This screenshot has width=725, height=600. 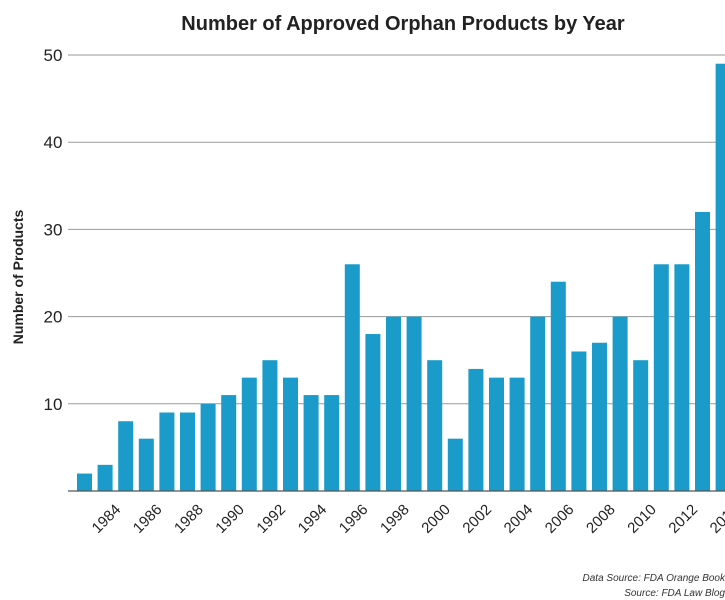 I want to click on bar-1983, so click(x=84, y=482).